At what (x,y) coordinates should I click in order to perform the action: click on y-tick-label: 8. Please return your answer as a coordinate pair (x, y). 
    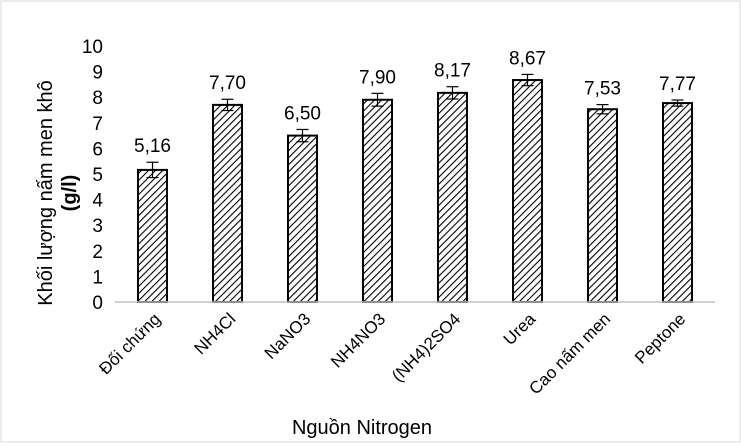
    Looking at the image, I should click on (97, 98).